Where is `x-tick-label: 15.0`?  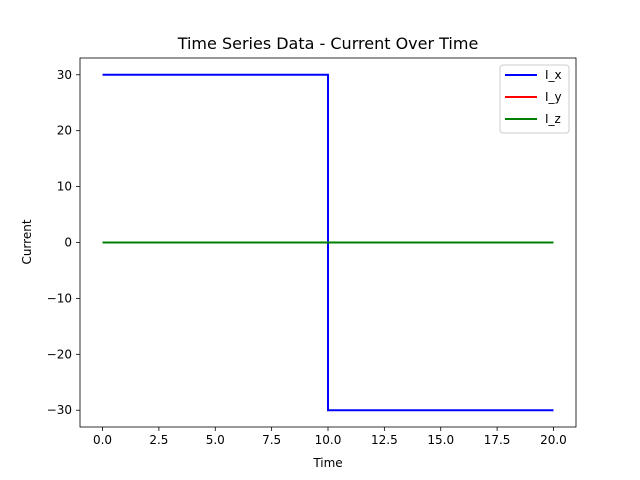
x-tick-label: 15.0 is located at coordinates (440, 440).